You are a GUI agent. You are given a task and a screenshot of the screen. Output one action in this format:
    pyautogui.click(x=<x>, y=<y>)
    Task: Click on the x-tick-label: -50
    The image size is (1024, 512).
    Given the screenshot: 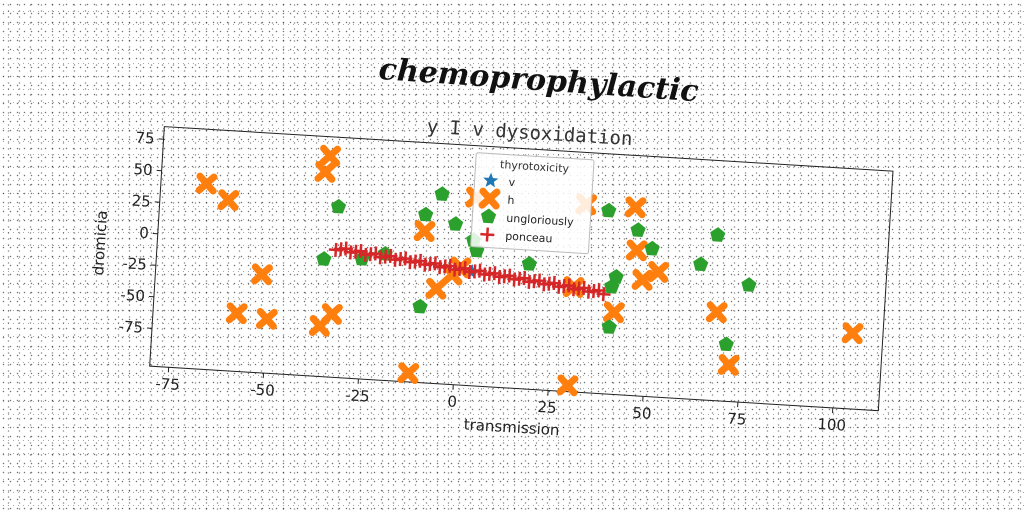 What is the action you would take?
    pyautogui.click(x=263, y=389)
    